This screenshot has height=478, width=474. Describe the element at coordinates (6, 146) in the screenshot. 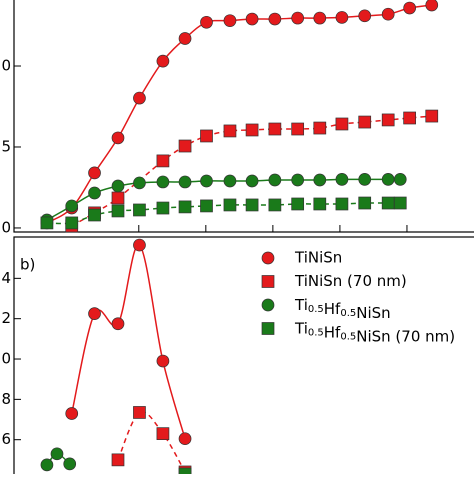

I see `y-tick-label: 5` at that location.